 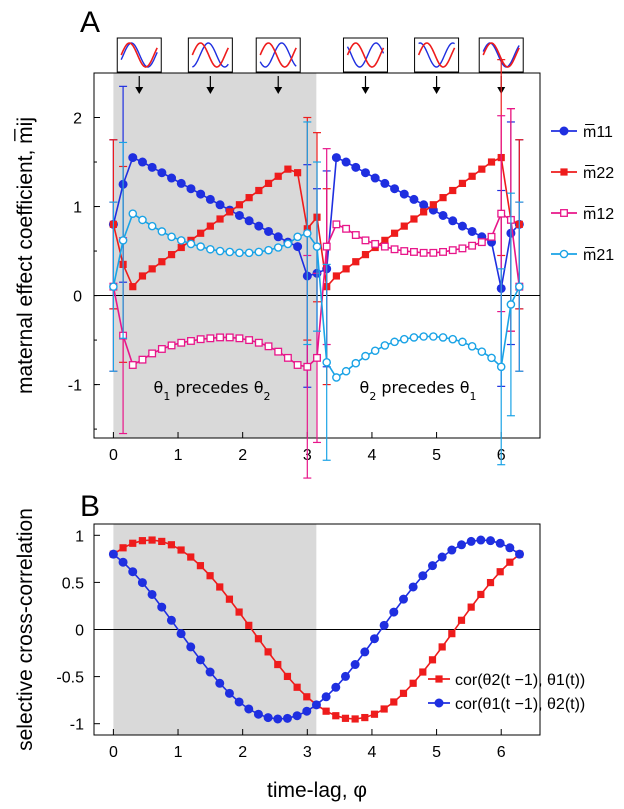 What do you see at coordinates (436, 752) in the screenshot?
I see `x-tick-label-b: 5` at bounding box center [436, 752].